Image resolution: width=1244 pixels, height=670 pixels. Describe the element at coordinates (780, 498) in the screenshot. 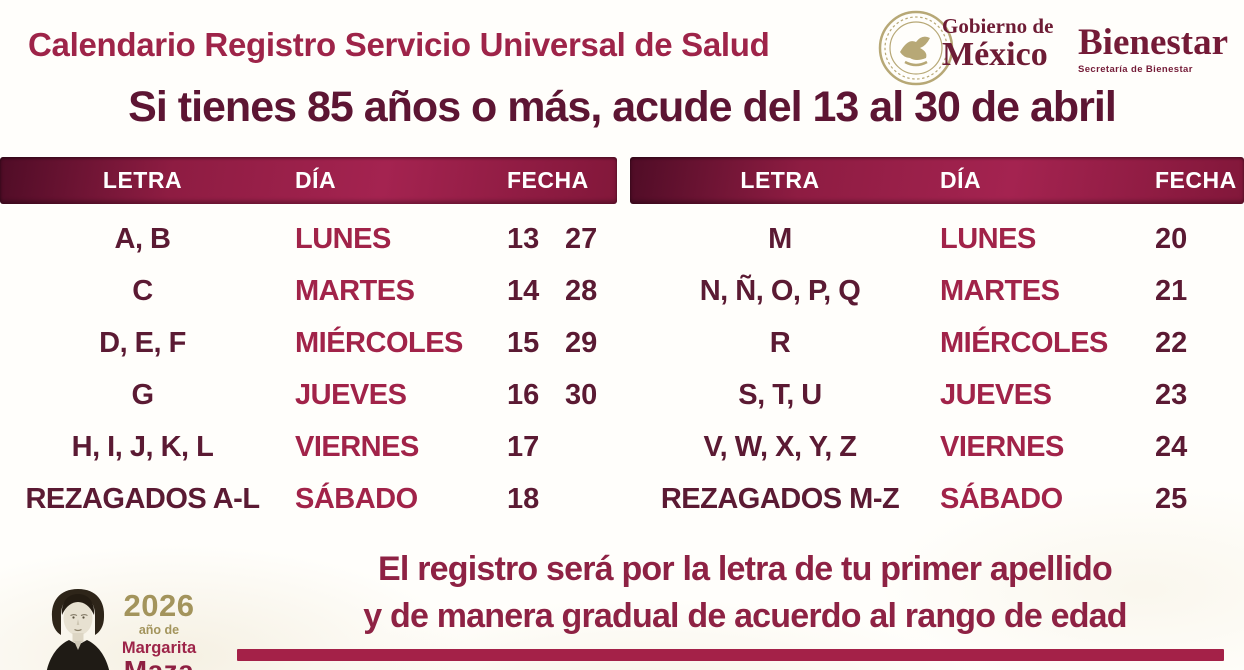

I see `letra-cell: REZAGADOS M-Z` at that location.